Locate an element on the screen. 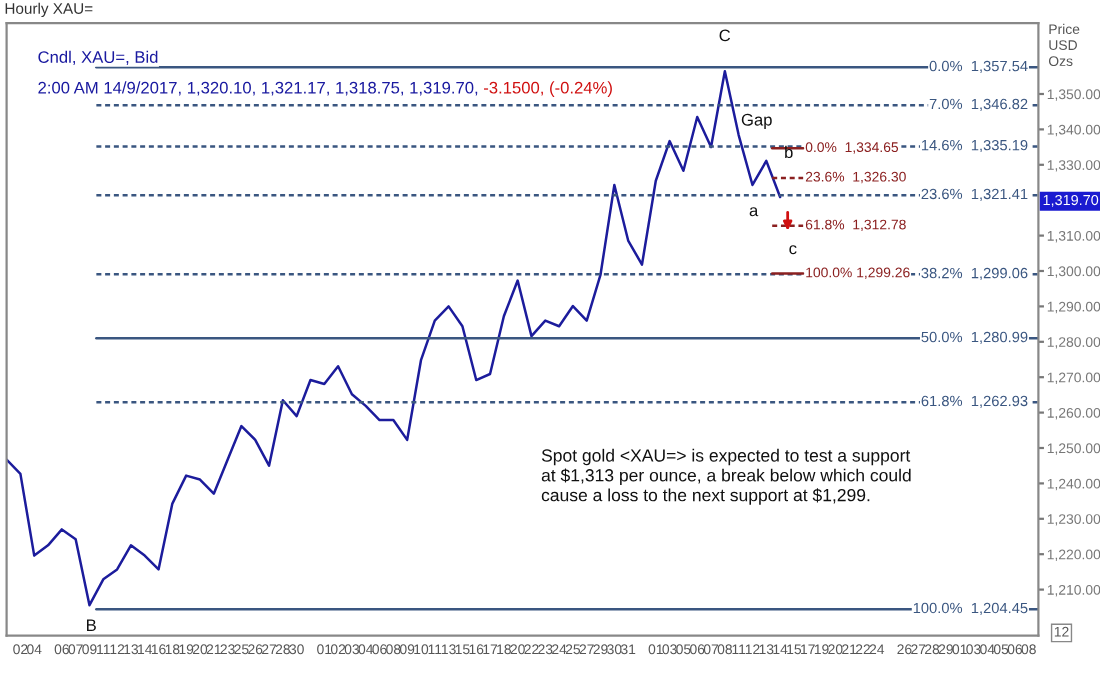 The height and width of the screenshot is (682, 1100). annotation: Spot gold <XAU=> is expected to test a support at $1,313 per ounce, a break below which could cause a loss to the next support at $1,299. is located at coordinates (726, 476).